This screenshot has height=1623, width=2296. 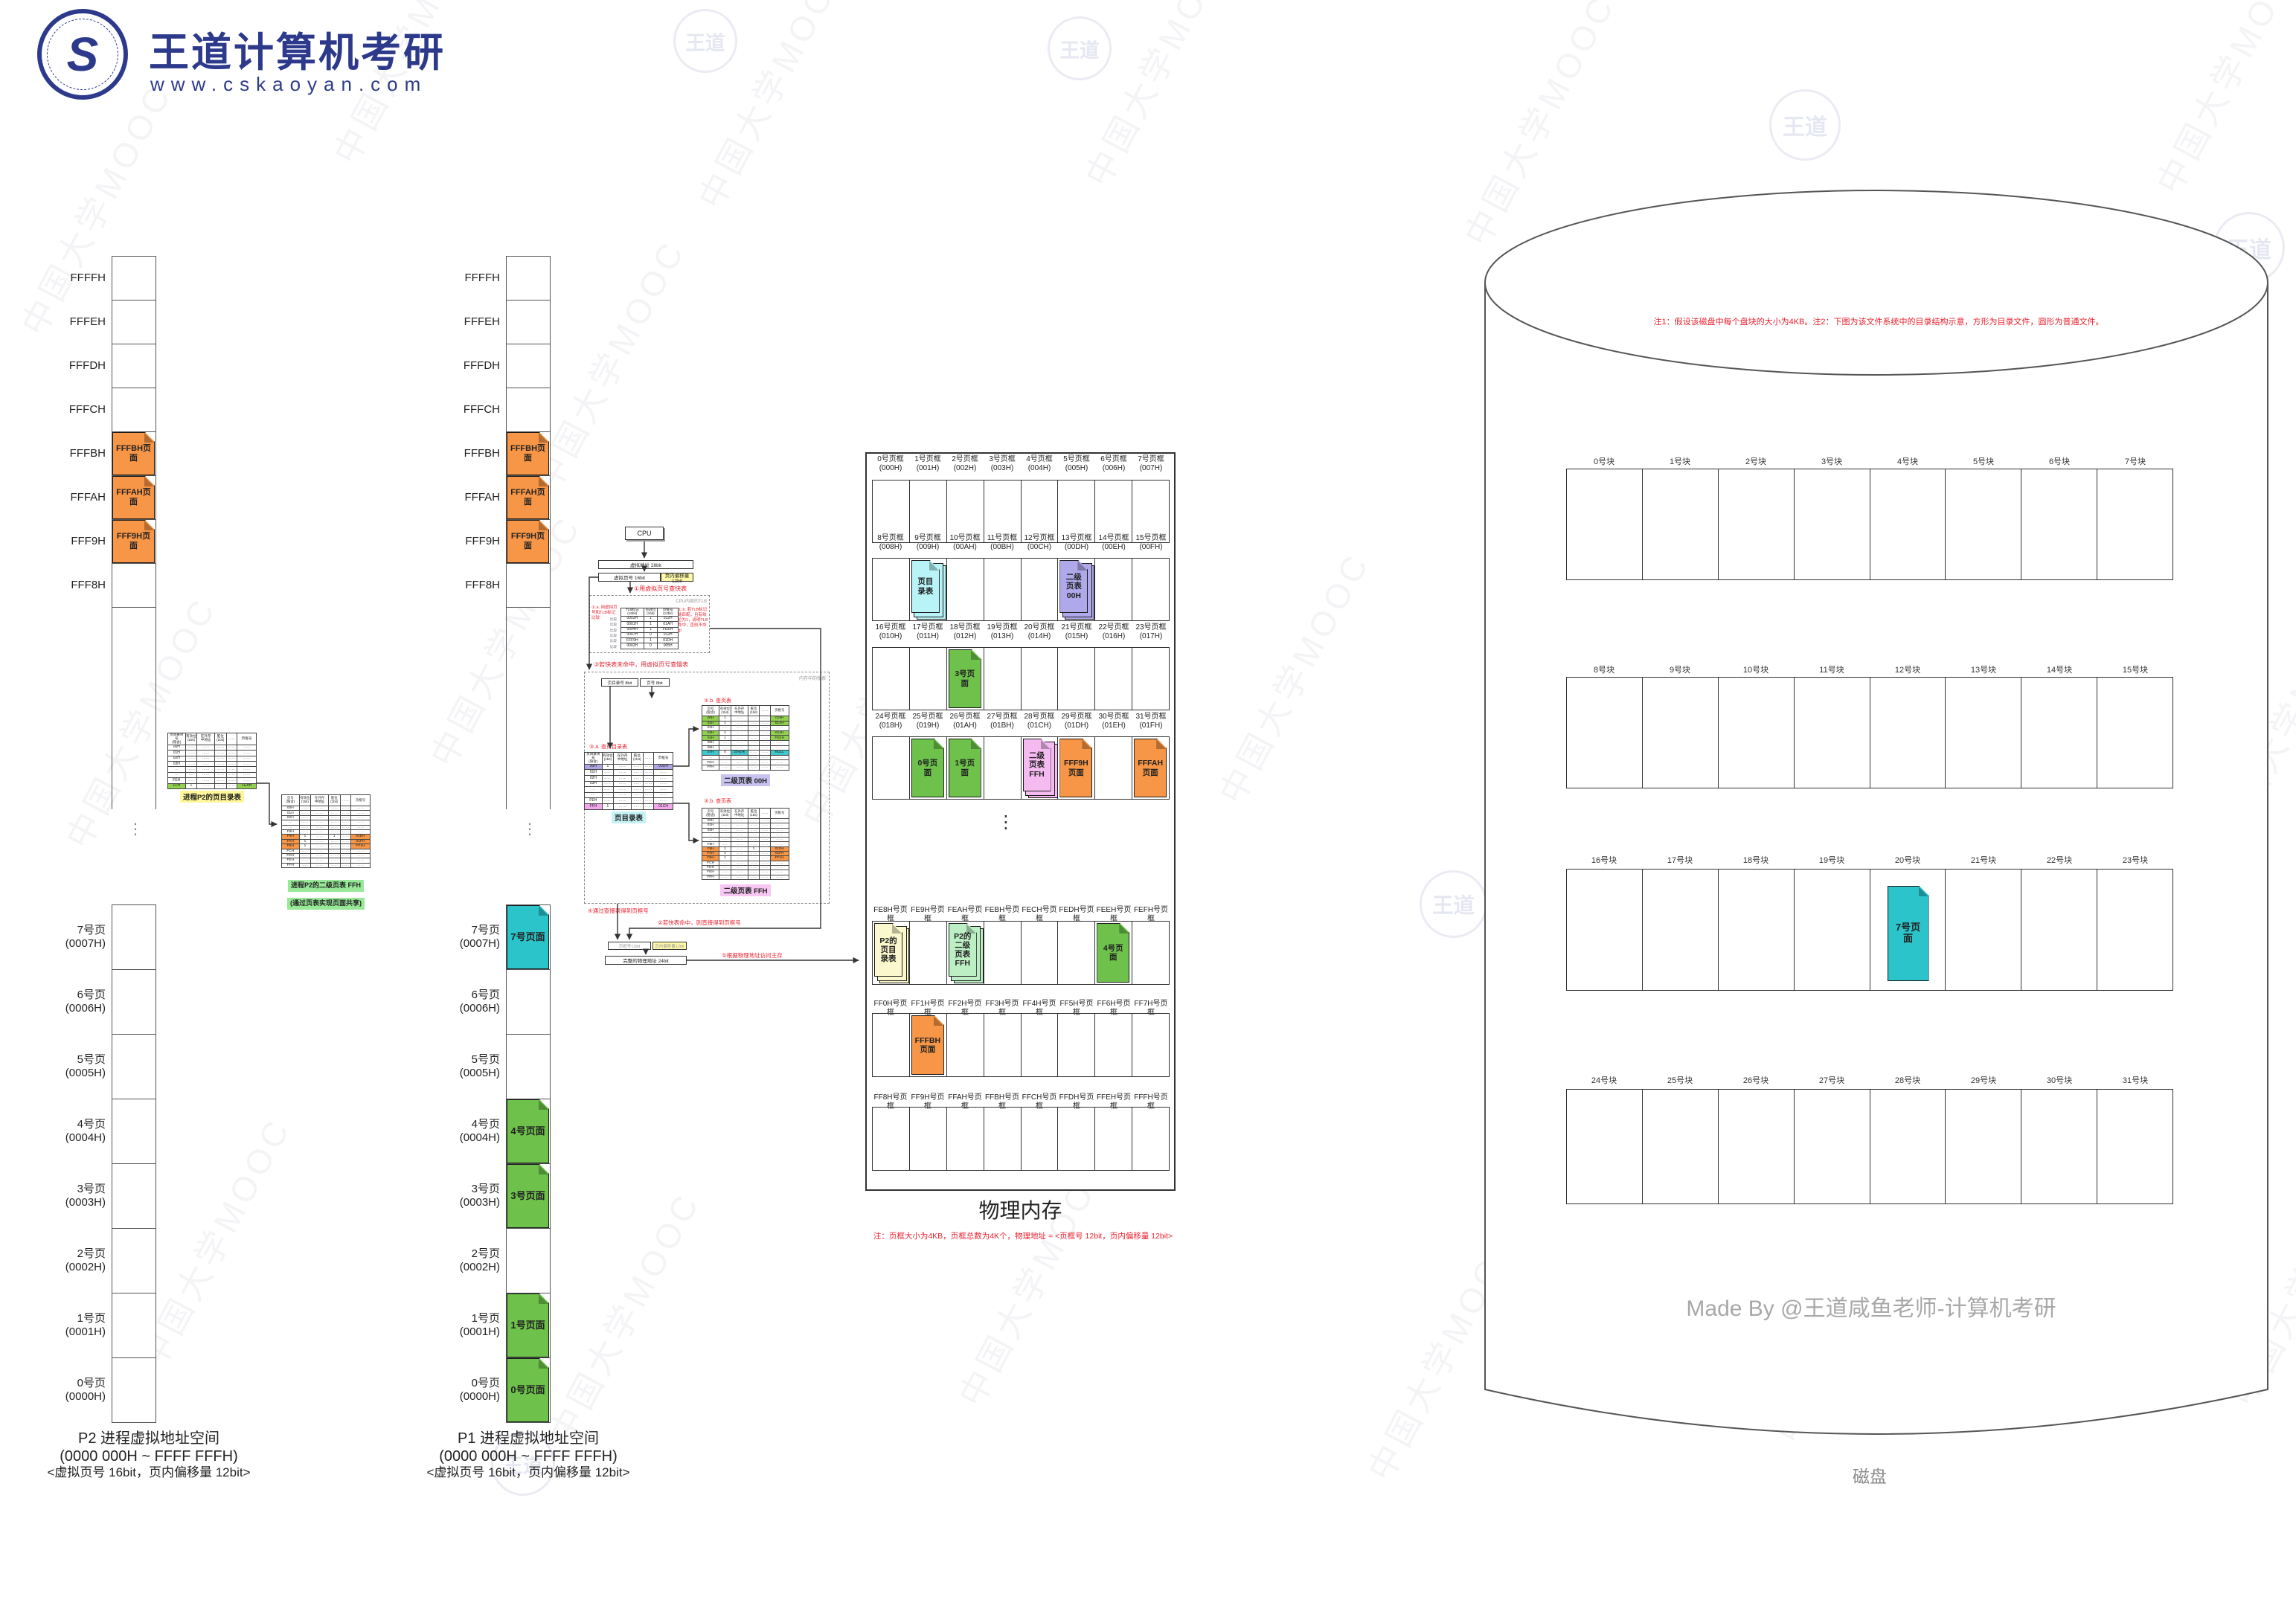 What do you see at coordinates (482, 584) in the screenshot?
I see `p1-column-top-label-FFF8H: FFF8H` at bounding box center [482, 584].